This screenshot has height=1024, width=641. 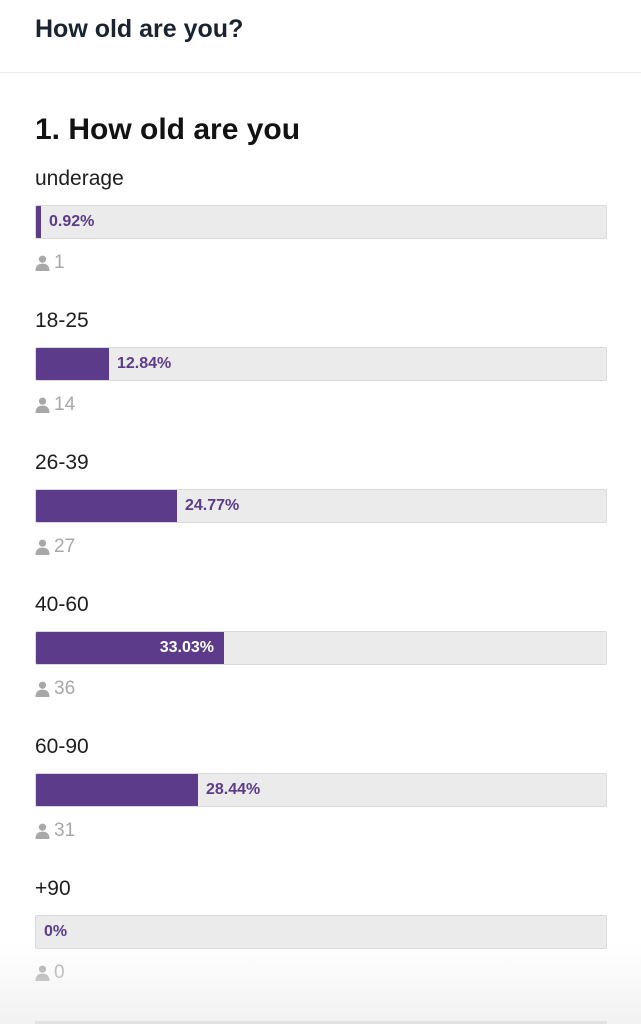 I want to click on poll-option: underage 0.92% 1, so click(x=321, y=237).